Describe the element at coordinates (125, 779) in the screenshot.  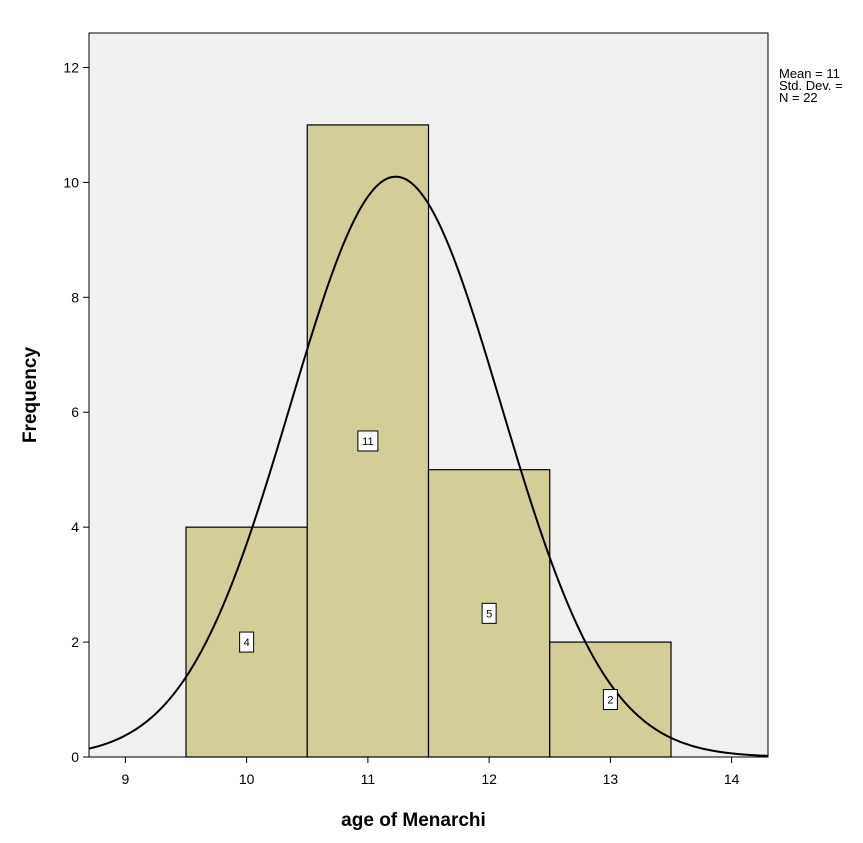
I see `x-tick-label-9: 9` at that location.